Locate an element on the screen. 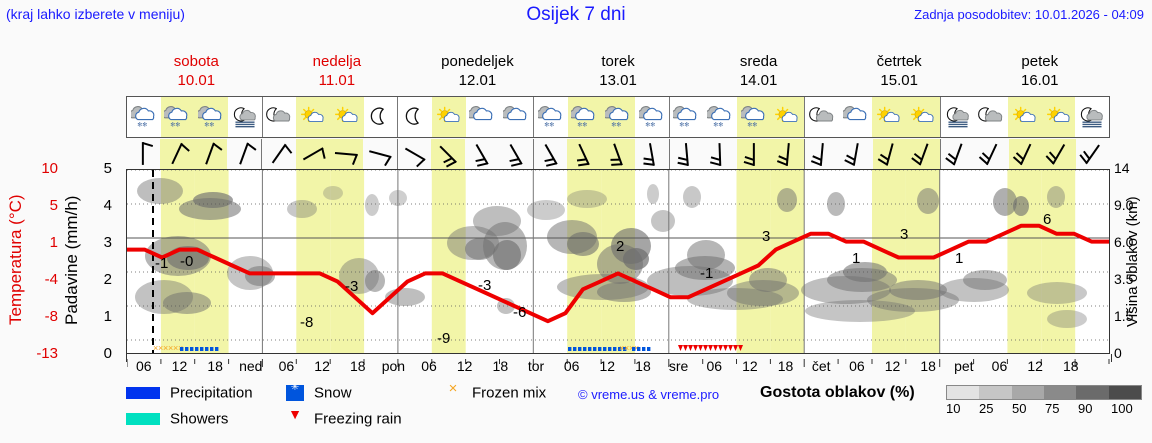  cloud-icon is located at coordinates (855, 117).